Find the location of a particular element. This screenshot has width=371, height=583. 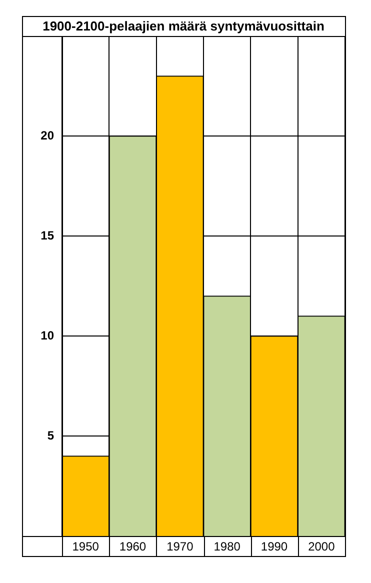

x-tick-label: 1950 is located at coordinates (86, 547).